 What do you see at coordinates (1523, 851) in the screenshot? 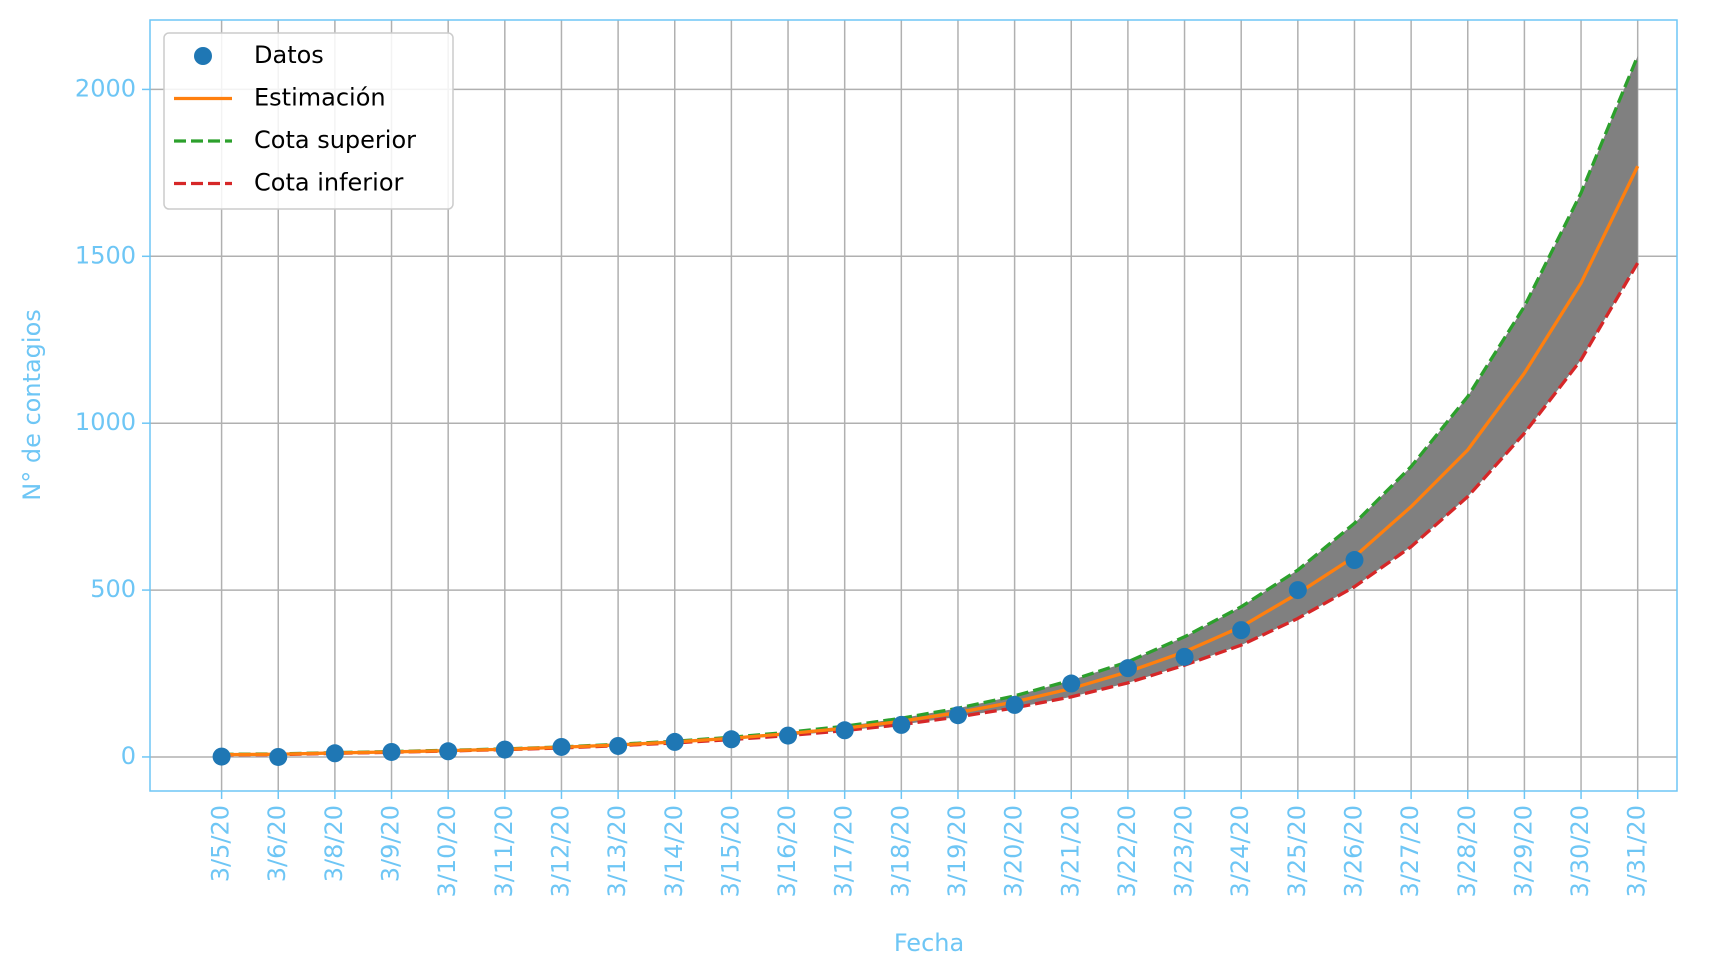
I see `x-tick-label: 3/29/20` at bounding box center [1523, 851].